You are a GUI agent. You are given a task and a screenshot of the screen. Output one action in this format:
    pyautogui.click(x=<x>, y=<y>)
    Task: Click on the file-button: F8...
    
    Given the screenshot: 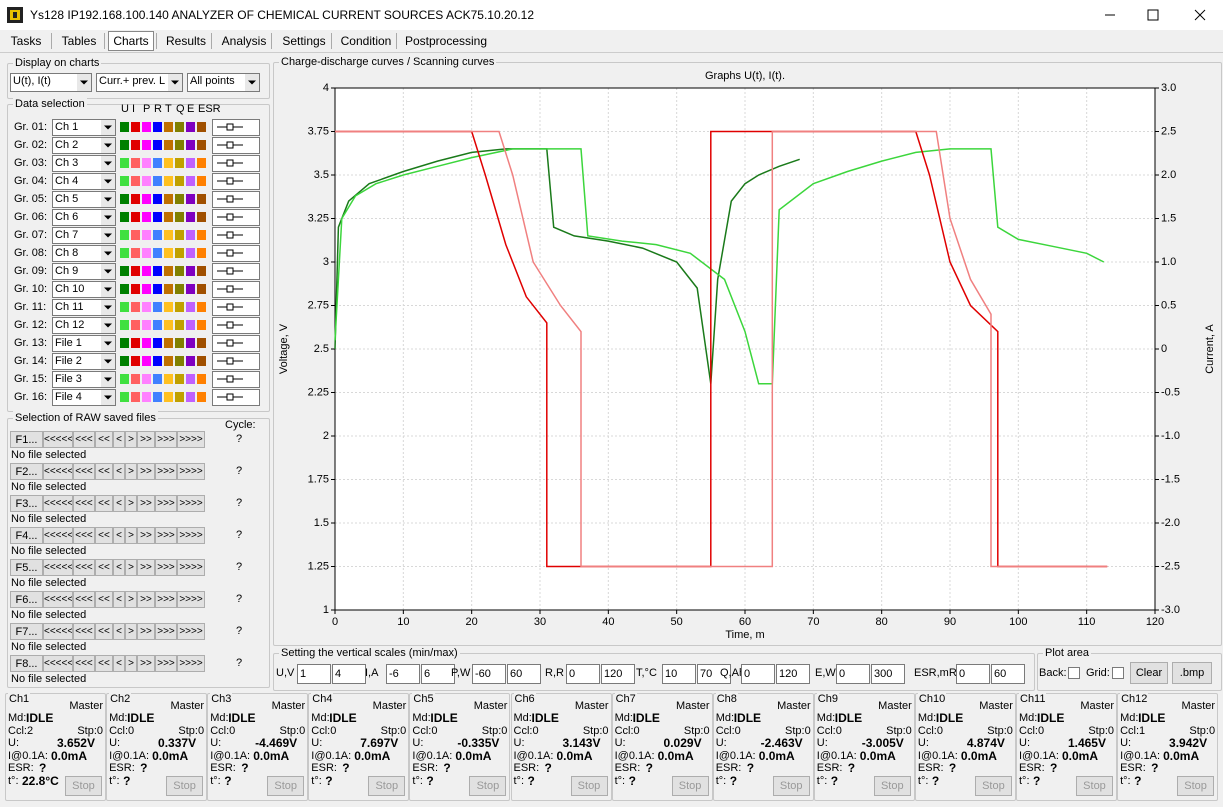 What is the action you would take?
    pyautogui.click(x=26, y=663)
    